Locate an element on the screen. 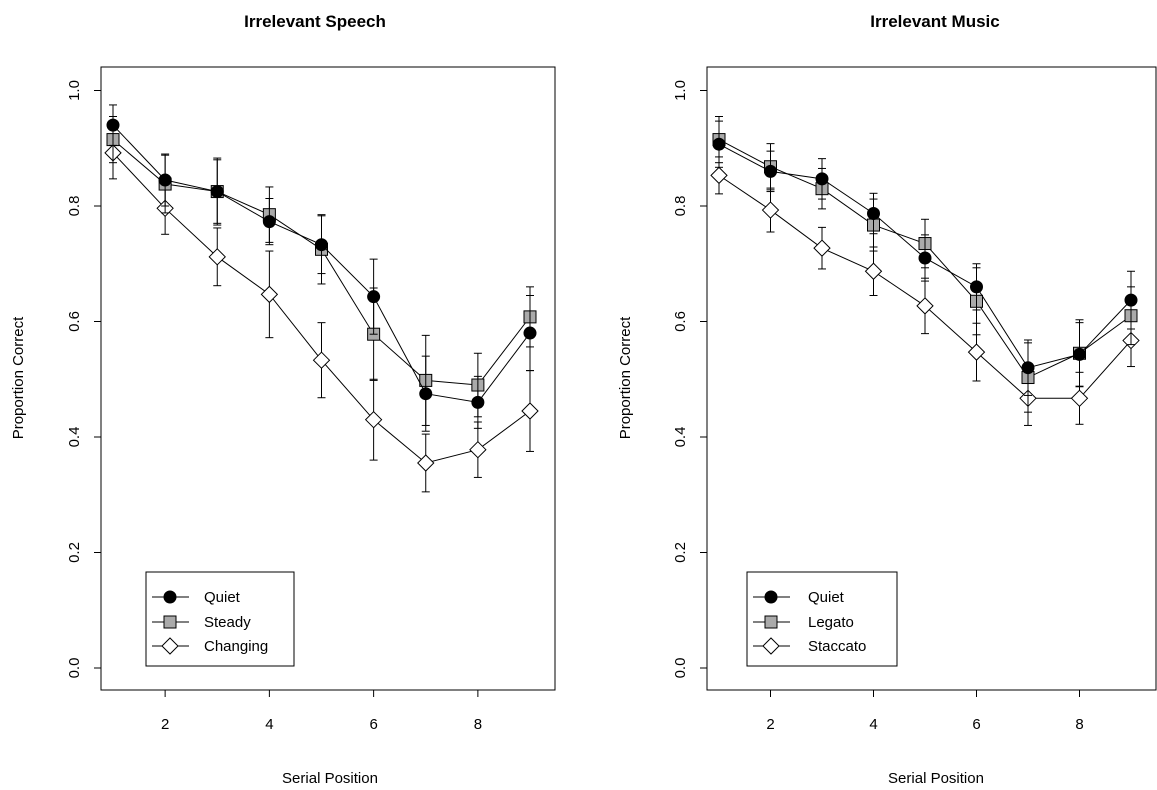  legend: Quiet Legato Staccato is located at coordinates (822, 619).